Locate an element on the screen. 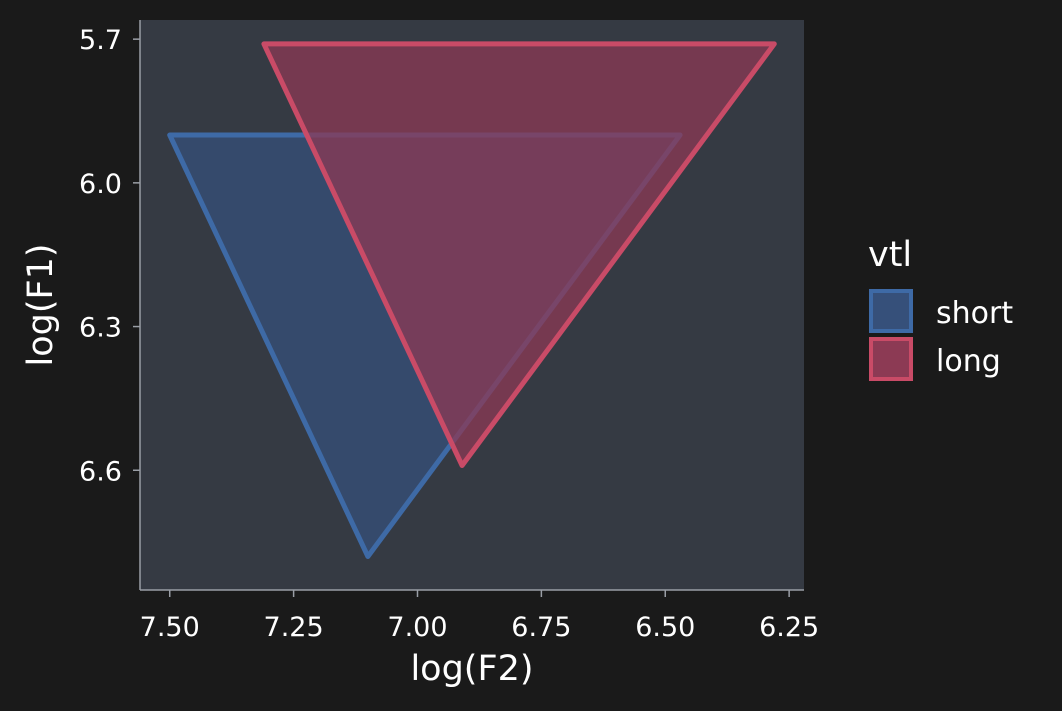 This screenshot has width=1062, height=711. legend-label-short: short is located at coordinates (974, 313).